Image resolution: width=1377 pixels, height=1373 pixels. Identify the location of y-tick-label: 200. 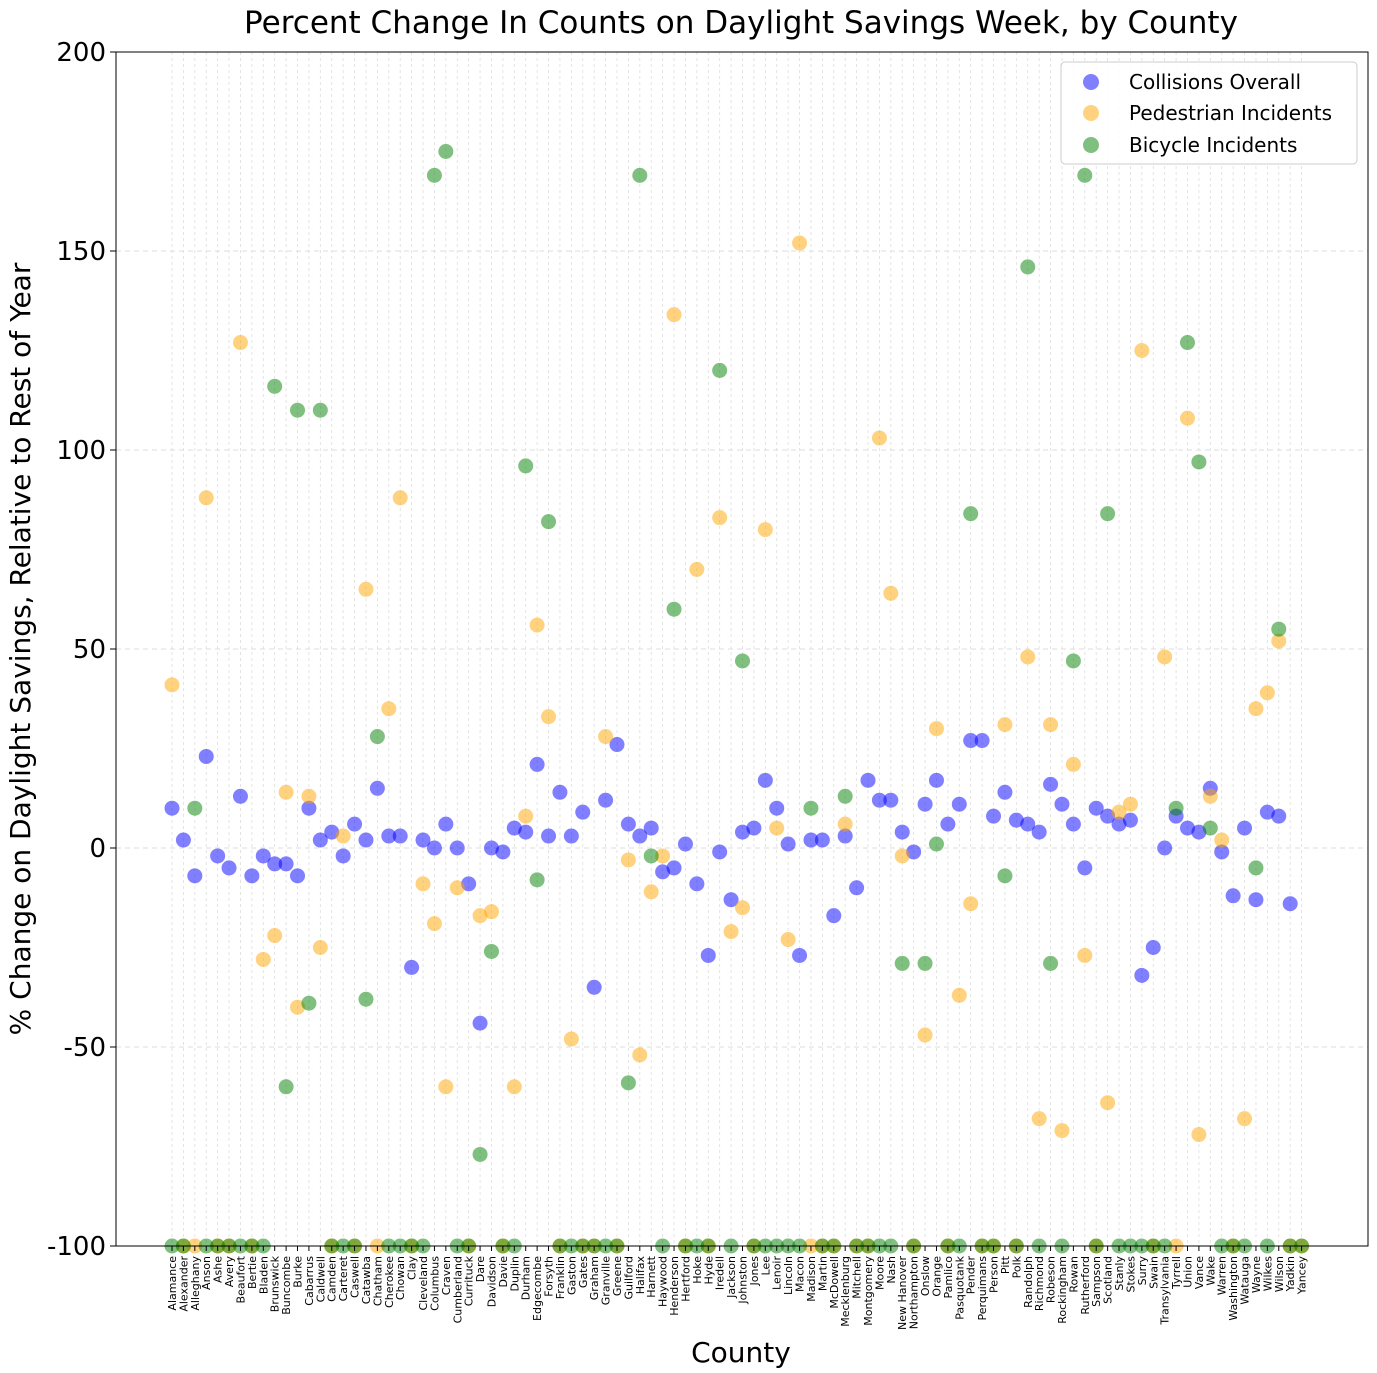
(81, 53).